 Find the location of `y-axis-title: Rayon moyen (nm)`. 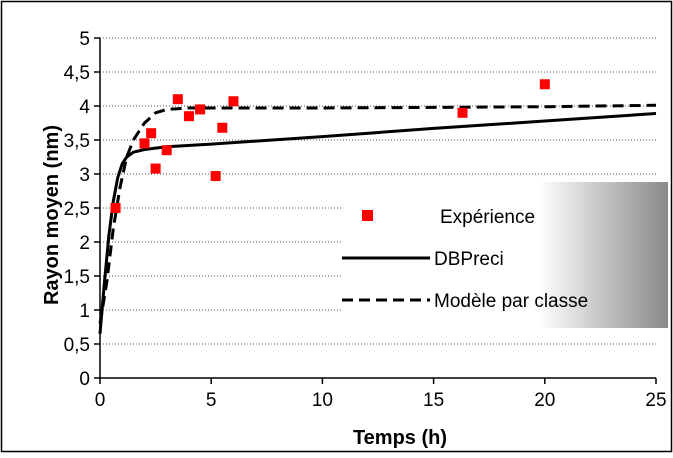

y-axis-title: Rayon moyen (nm) is located at coordinates (52, 215).